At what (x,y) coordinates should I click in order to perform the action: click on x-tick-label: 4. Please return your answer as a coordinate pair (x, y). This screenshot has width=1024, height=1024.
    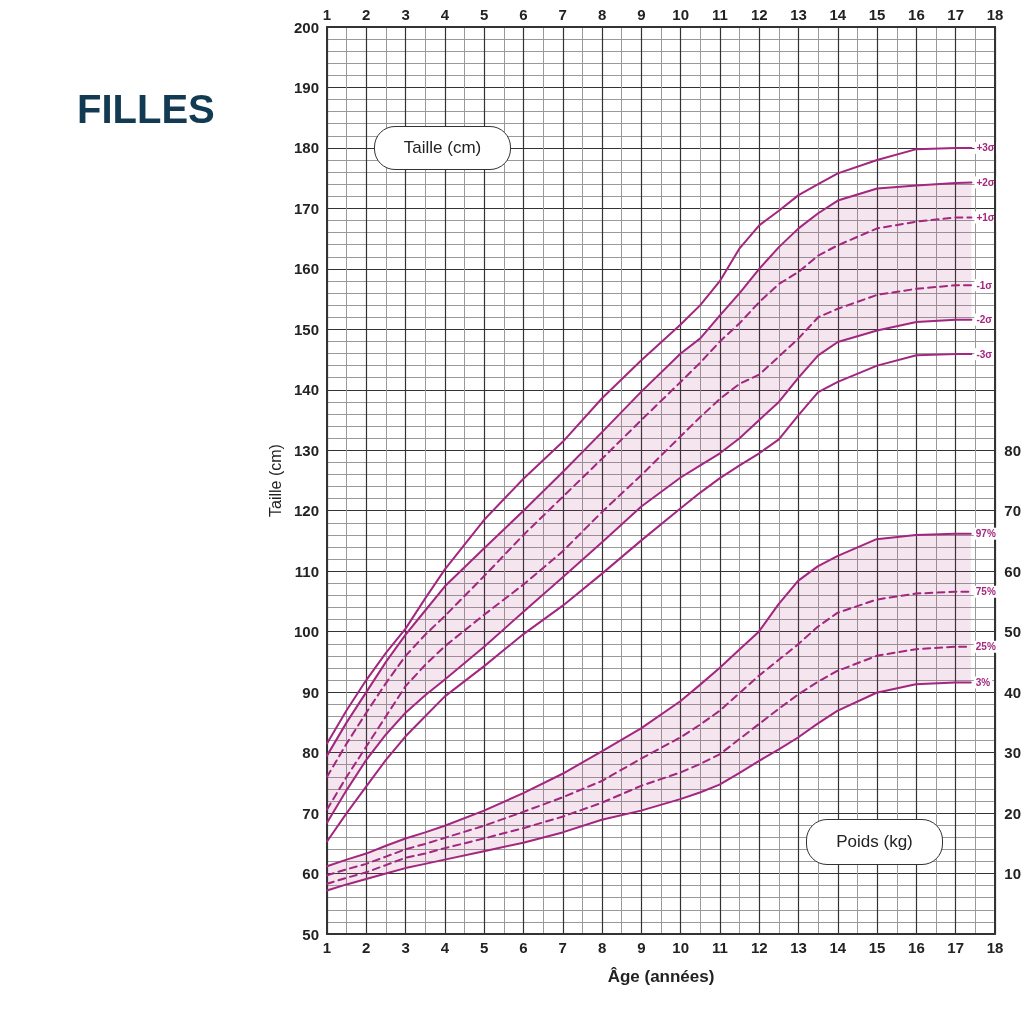
    Looking at the image, I should click on (445, 14).